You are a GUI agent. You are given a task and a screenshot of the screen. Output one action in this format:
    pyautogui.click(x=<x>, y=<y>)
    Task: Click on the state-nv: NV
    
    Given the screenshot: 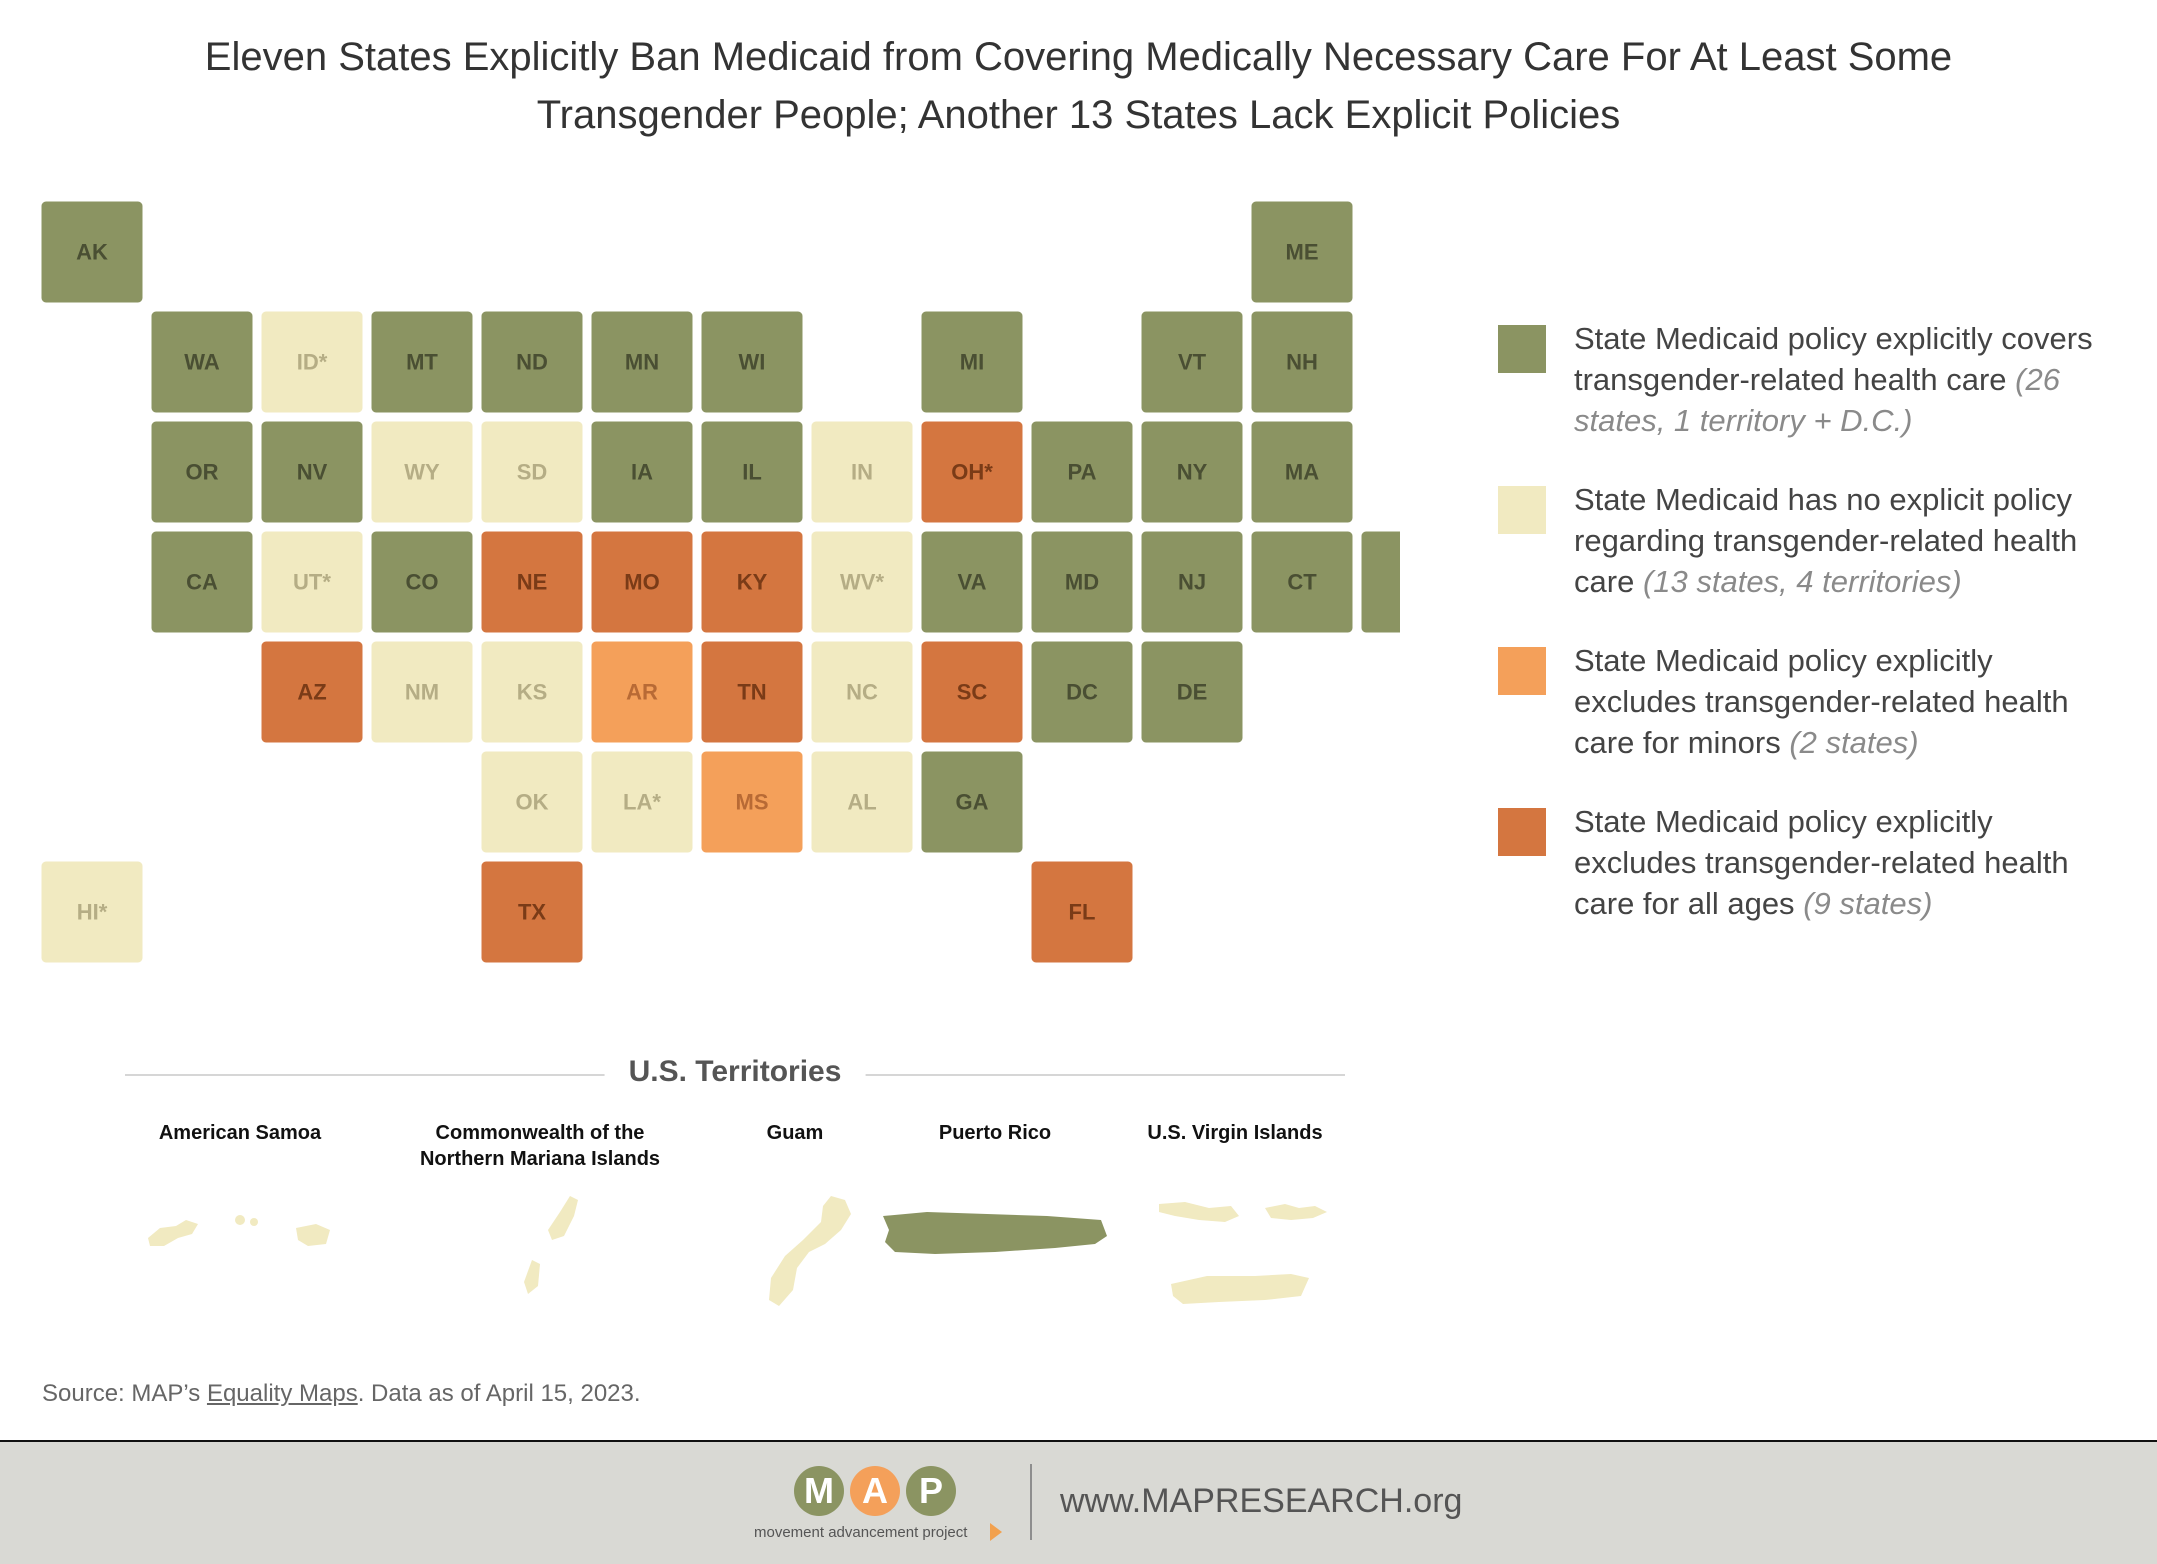 What is the action you would take?
    pyautogui.click(x=312, y=472)
    